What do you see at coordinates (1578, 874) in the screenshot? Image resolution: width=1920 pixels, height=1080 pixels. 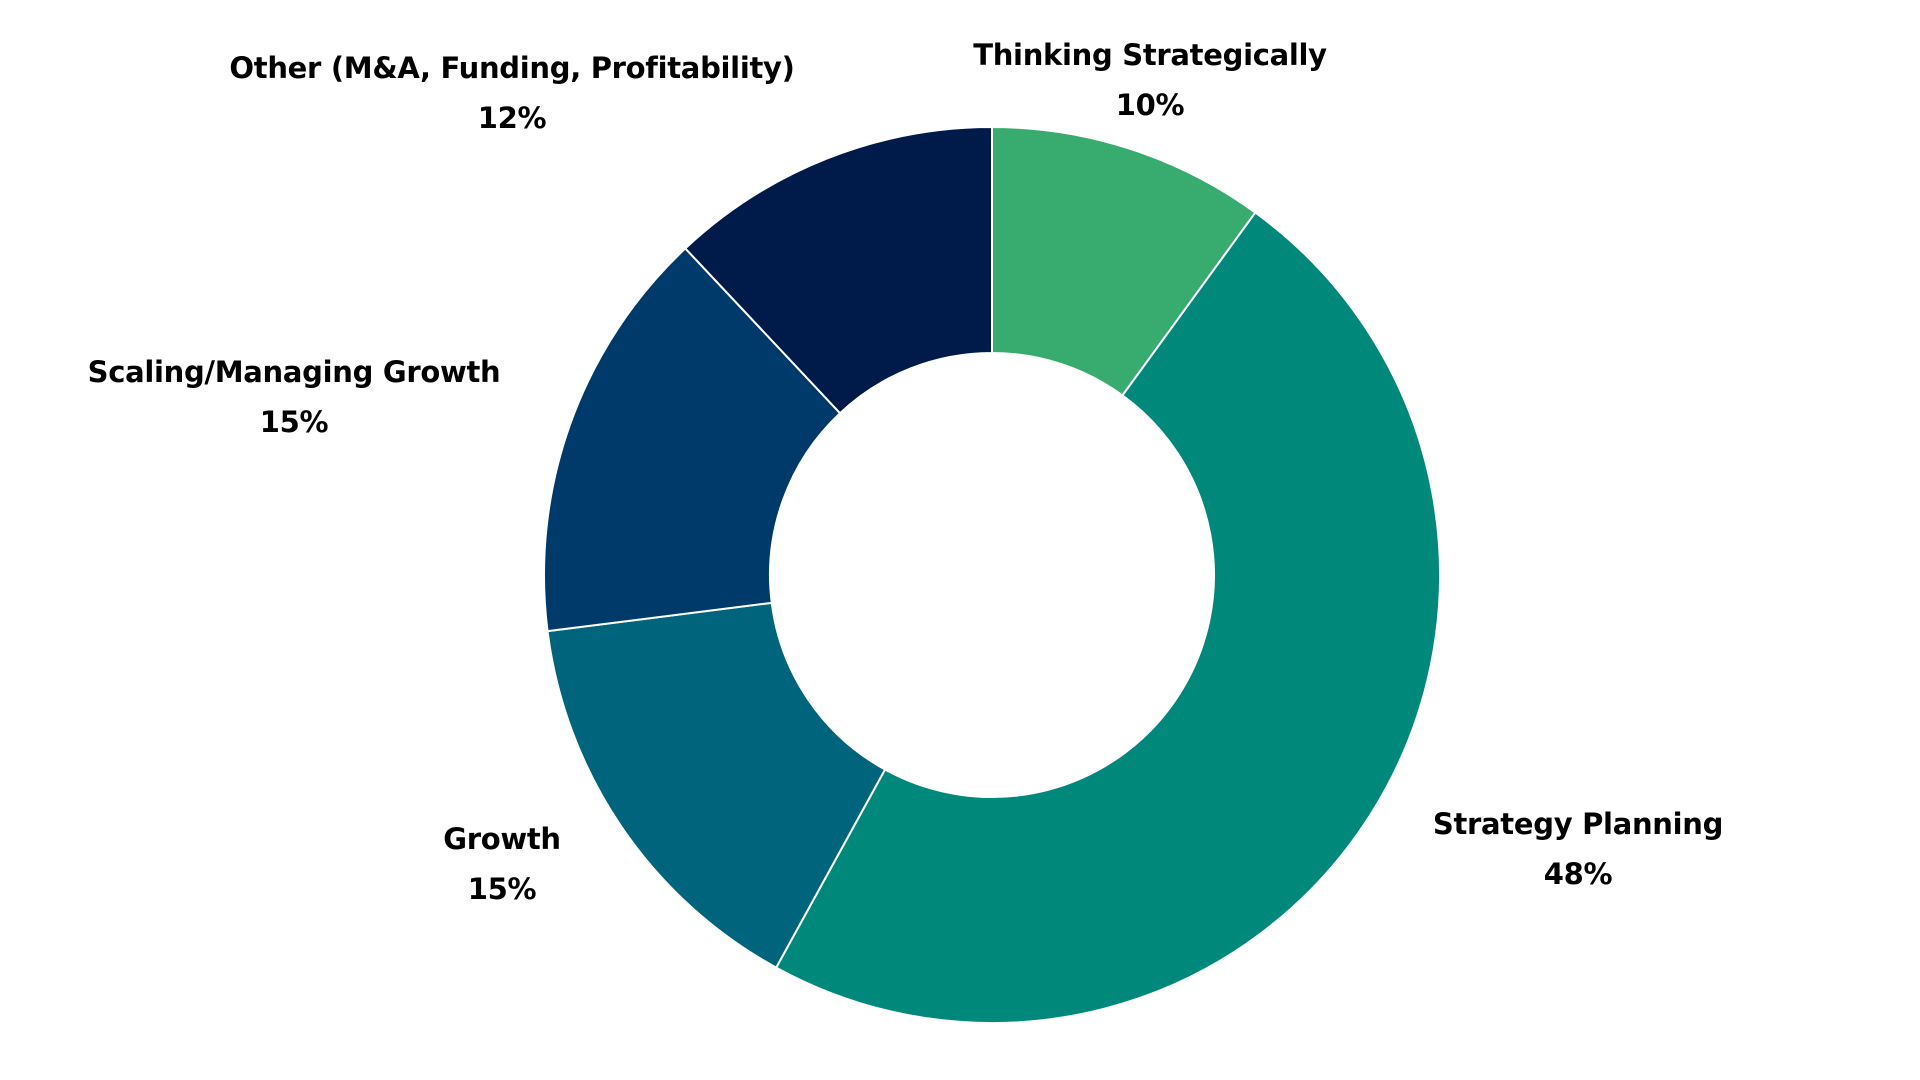 I see `slice-percent: 48%` at bounding box center [1578, 874].